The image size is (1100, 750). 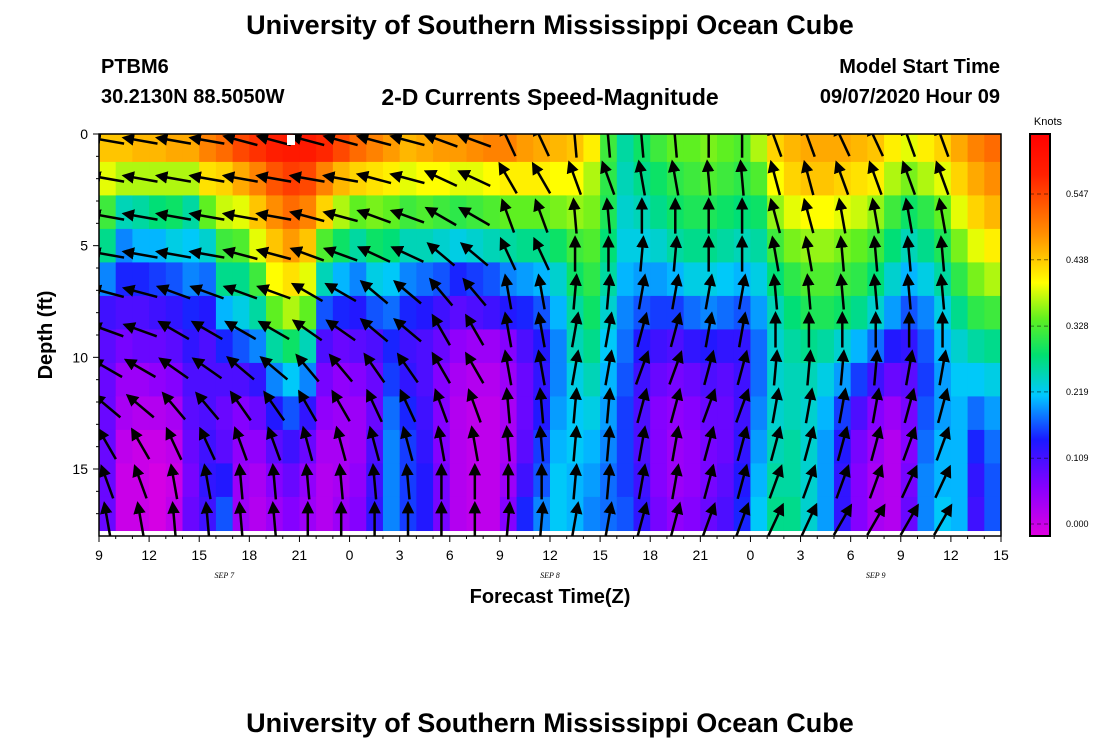 I want to click on y-tick-label: 5, so click(x=84, y=246).